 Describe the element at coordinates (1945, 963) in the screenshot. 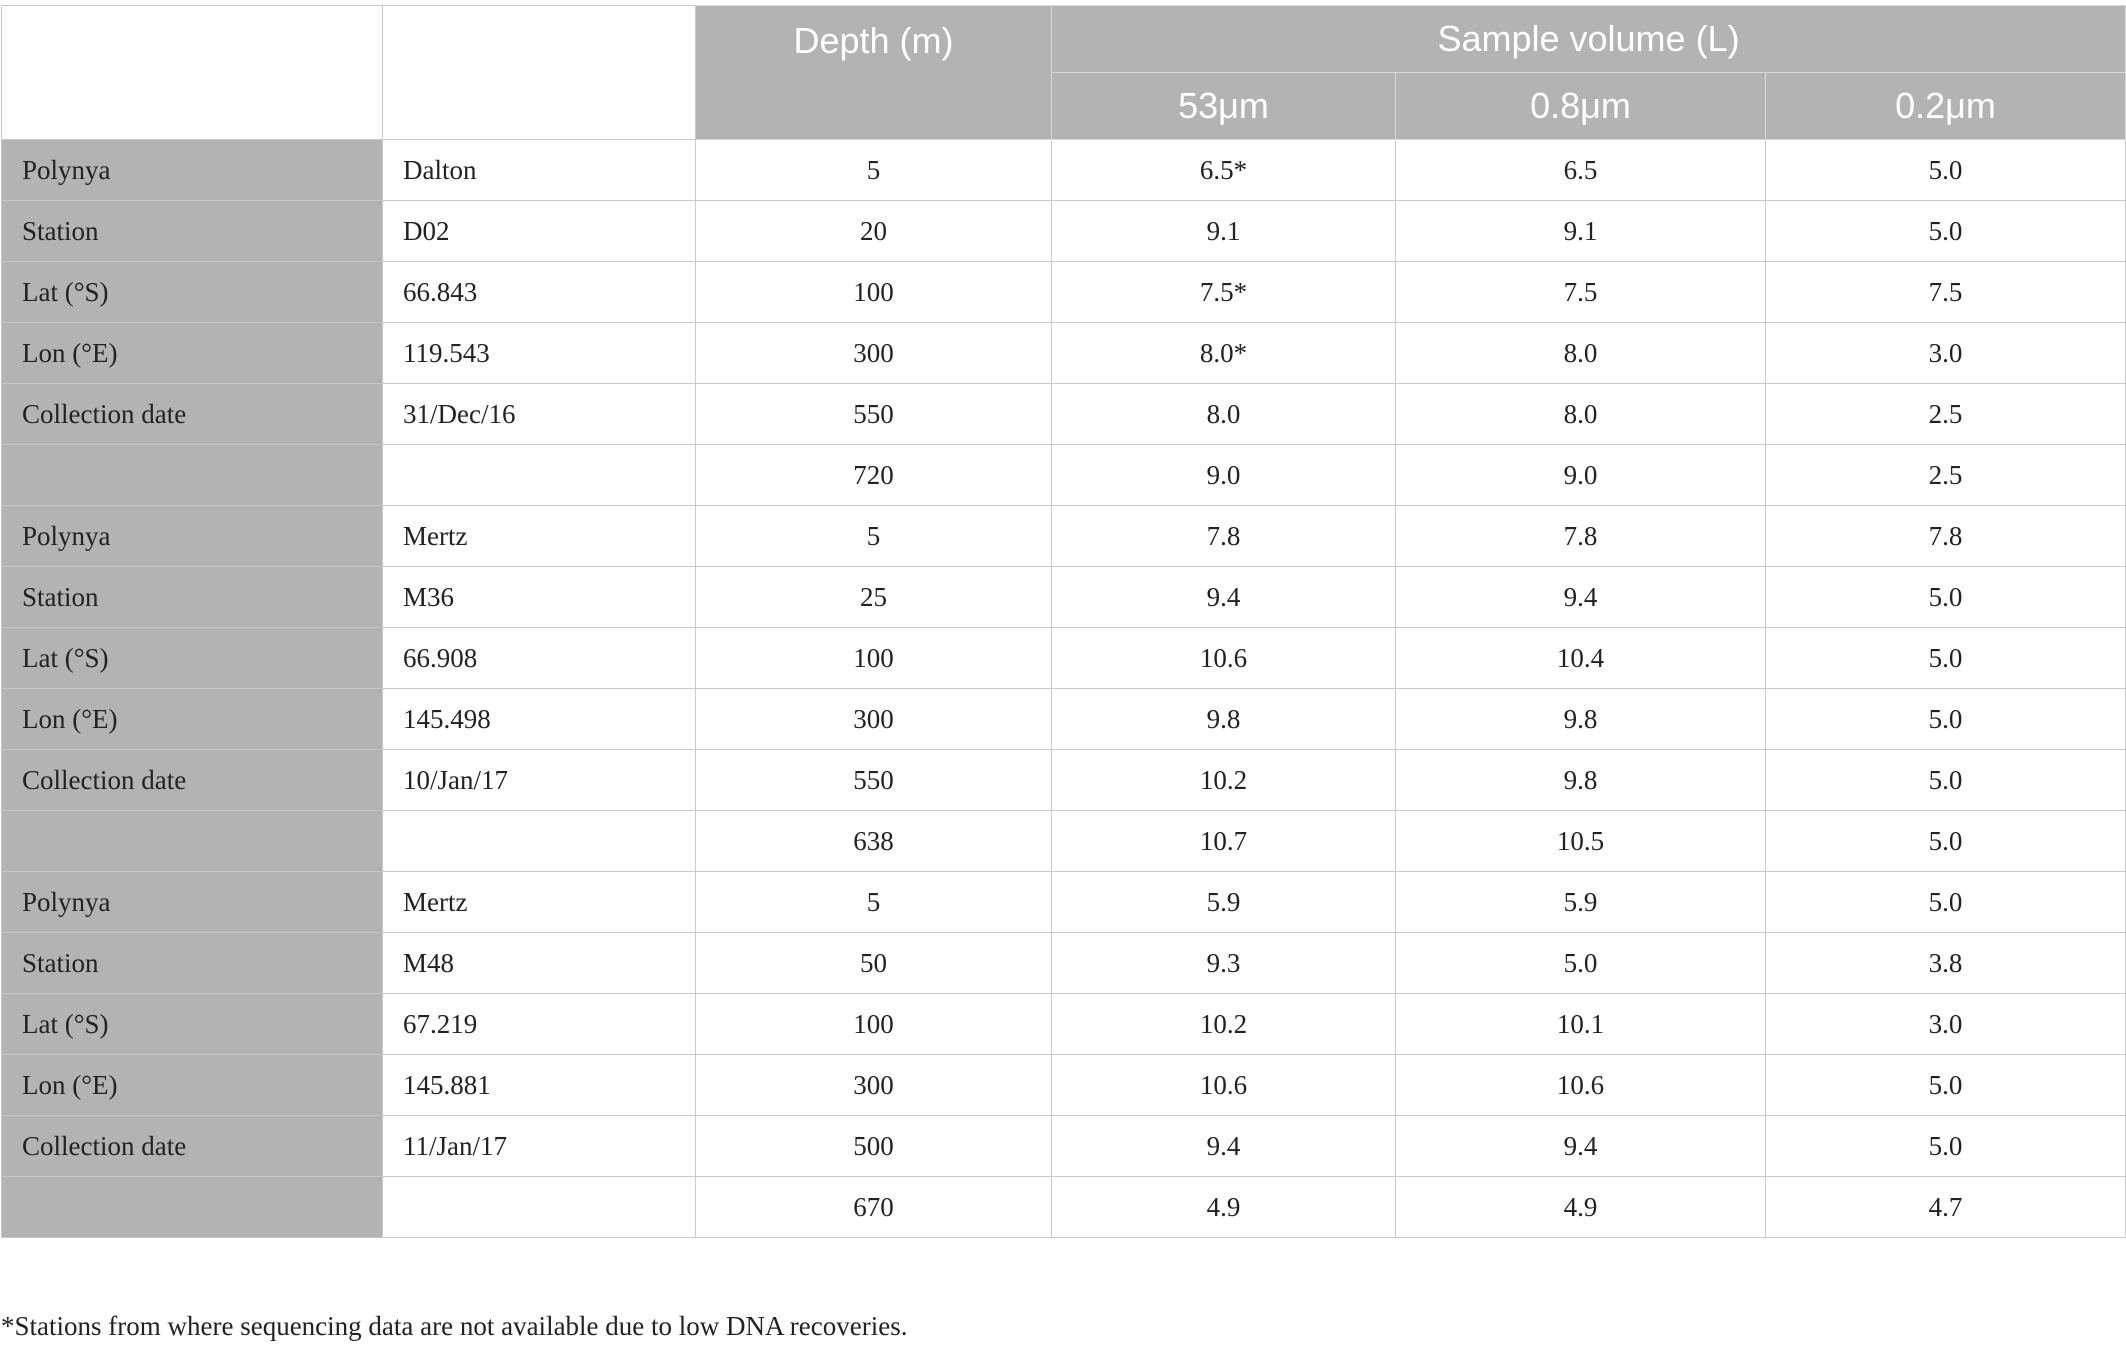

I see `volume-02um-cell: 3.8` at that location.